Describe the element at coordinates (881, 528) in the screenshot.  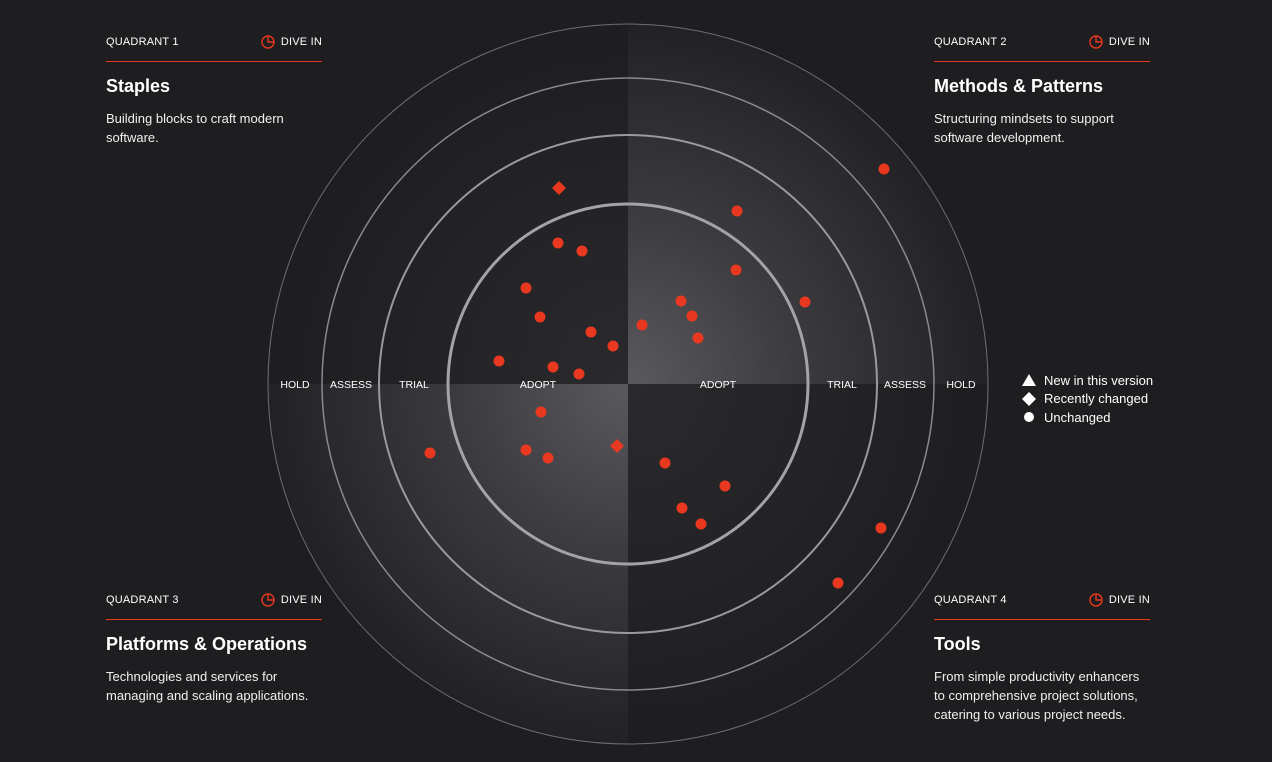
I see `blip-q4-hold` at that location.